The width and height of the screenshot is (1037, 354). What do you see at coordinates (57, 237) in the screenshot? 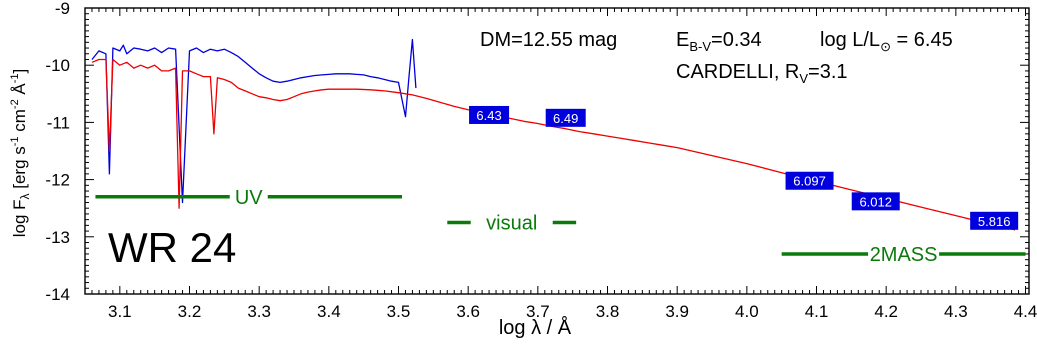
I see `y-tick-label: -13` at bounding box center [57, 237].